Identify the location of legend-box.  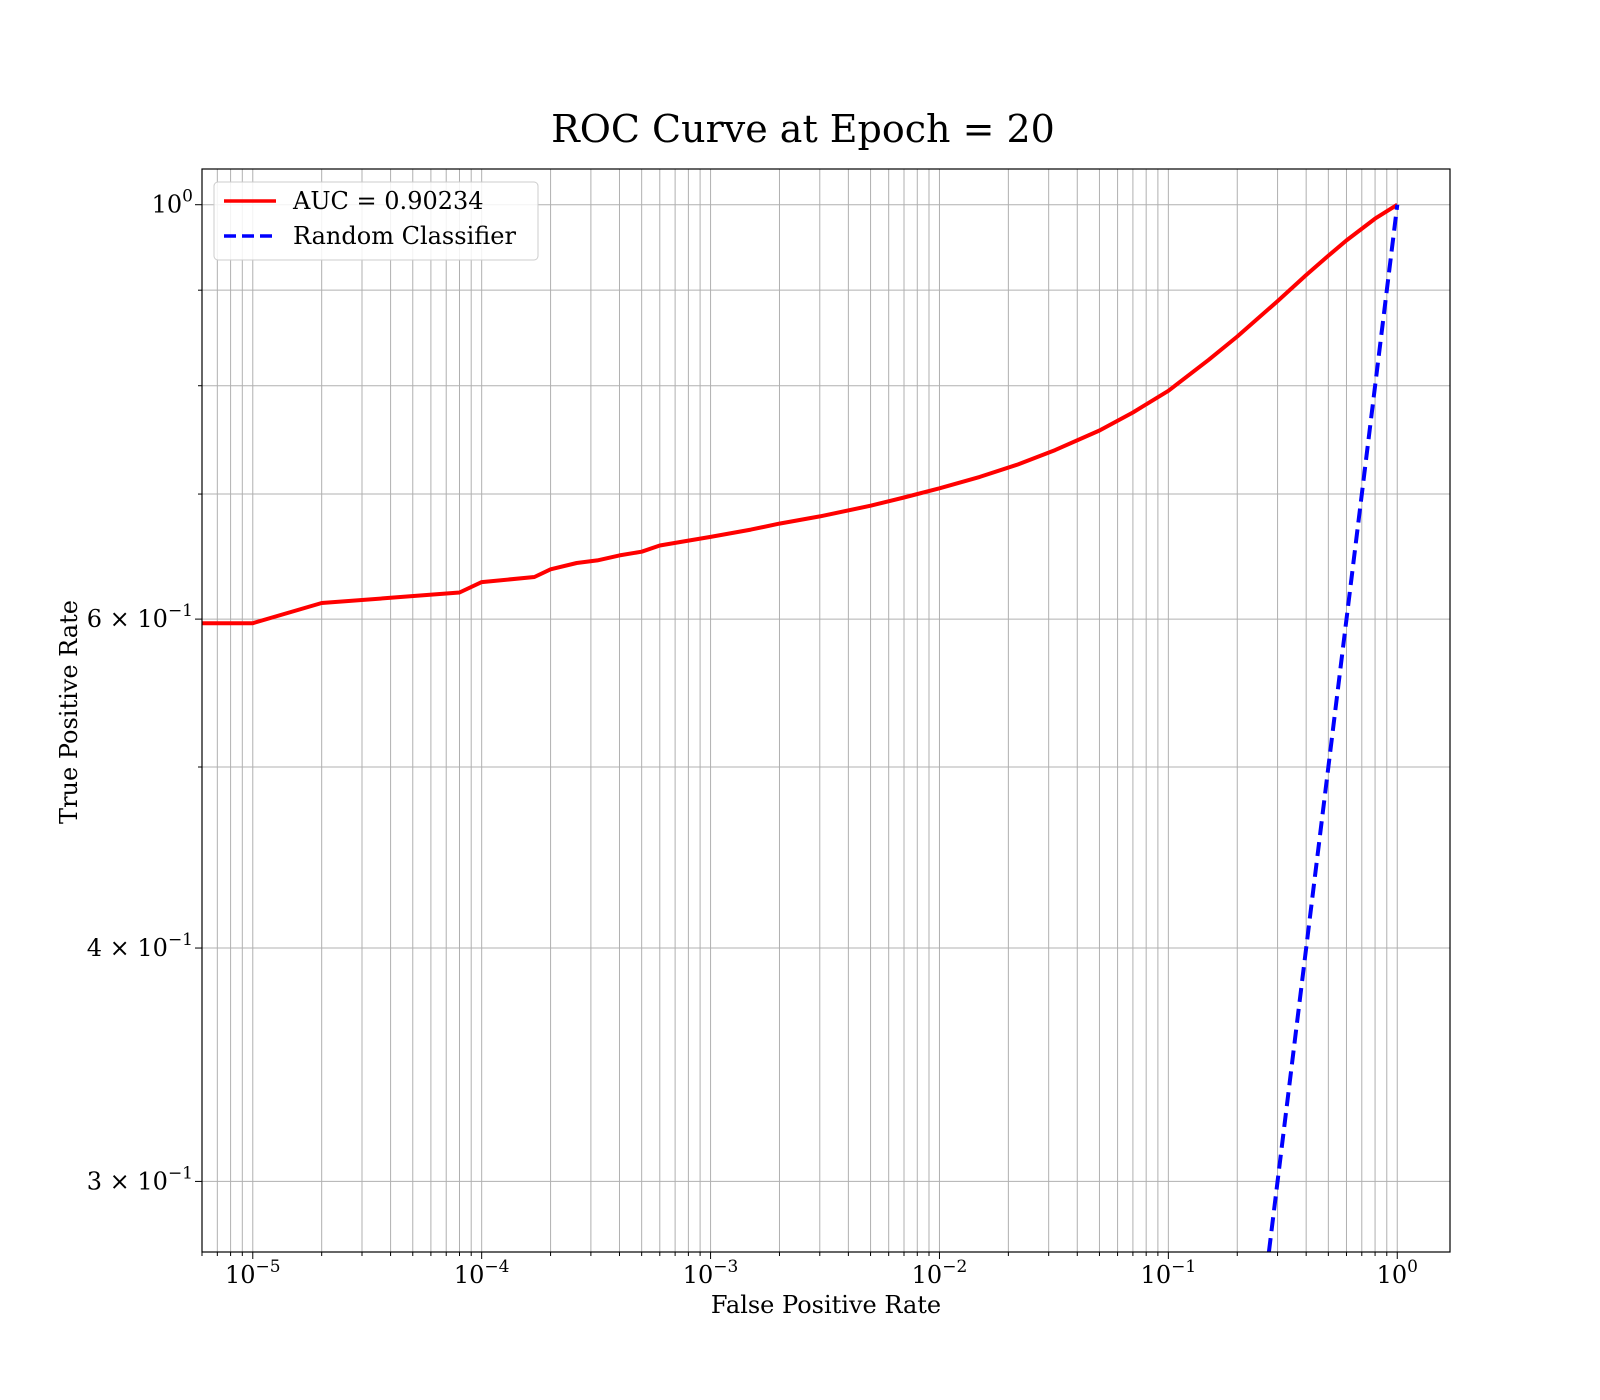
(376, 221).